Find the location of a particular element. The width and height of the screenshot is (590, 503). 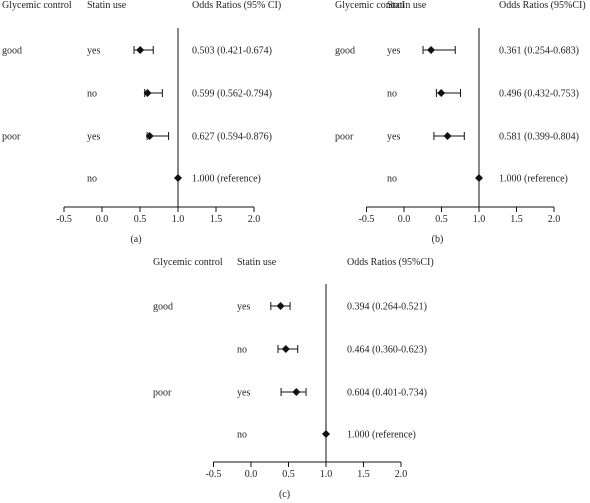

panel-label: (a) is located at coordinates (135, 239).